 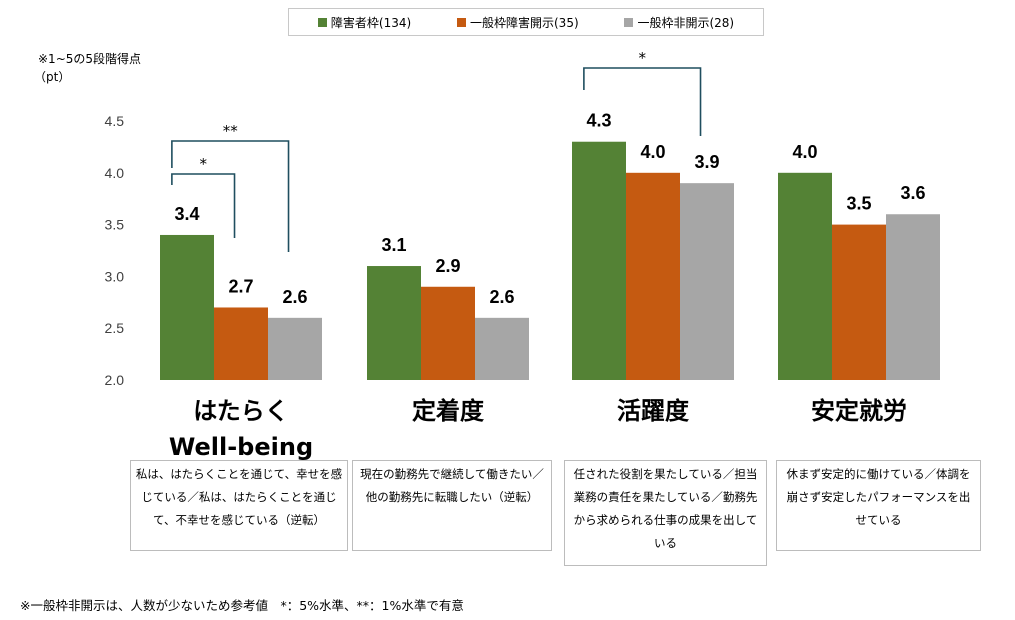 I want to click on legend-label-0: 障害者枠(134), so click(x=371, y=22).